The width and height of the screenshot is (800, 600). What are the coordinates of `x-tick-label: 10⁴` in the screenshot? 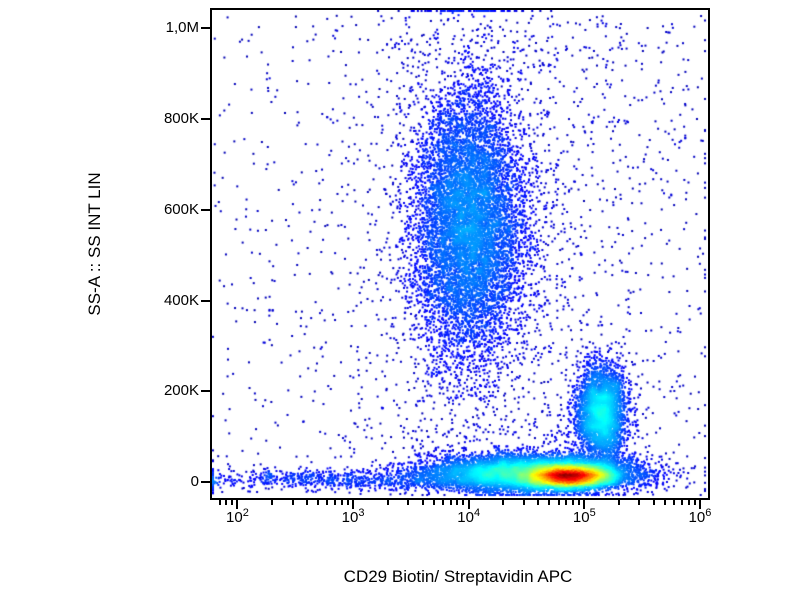 It's located at (469, 516).